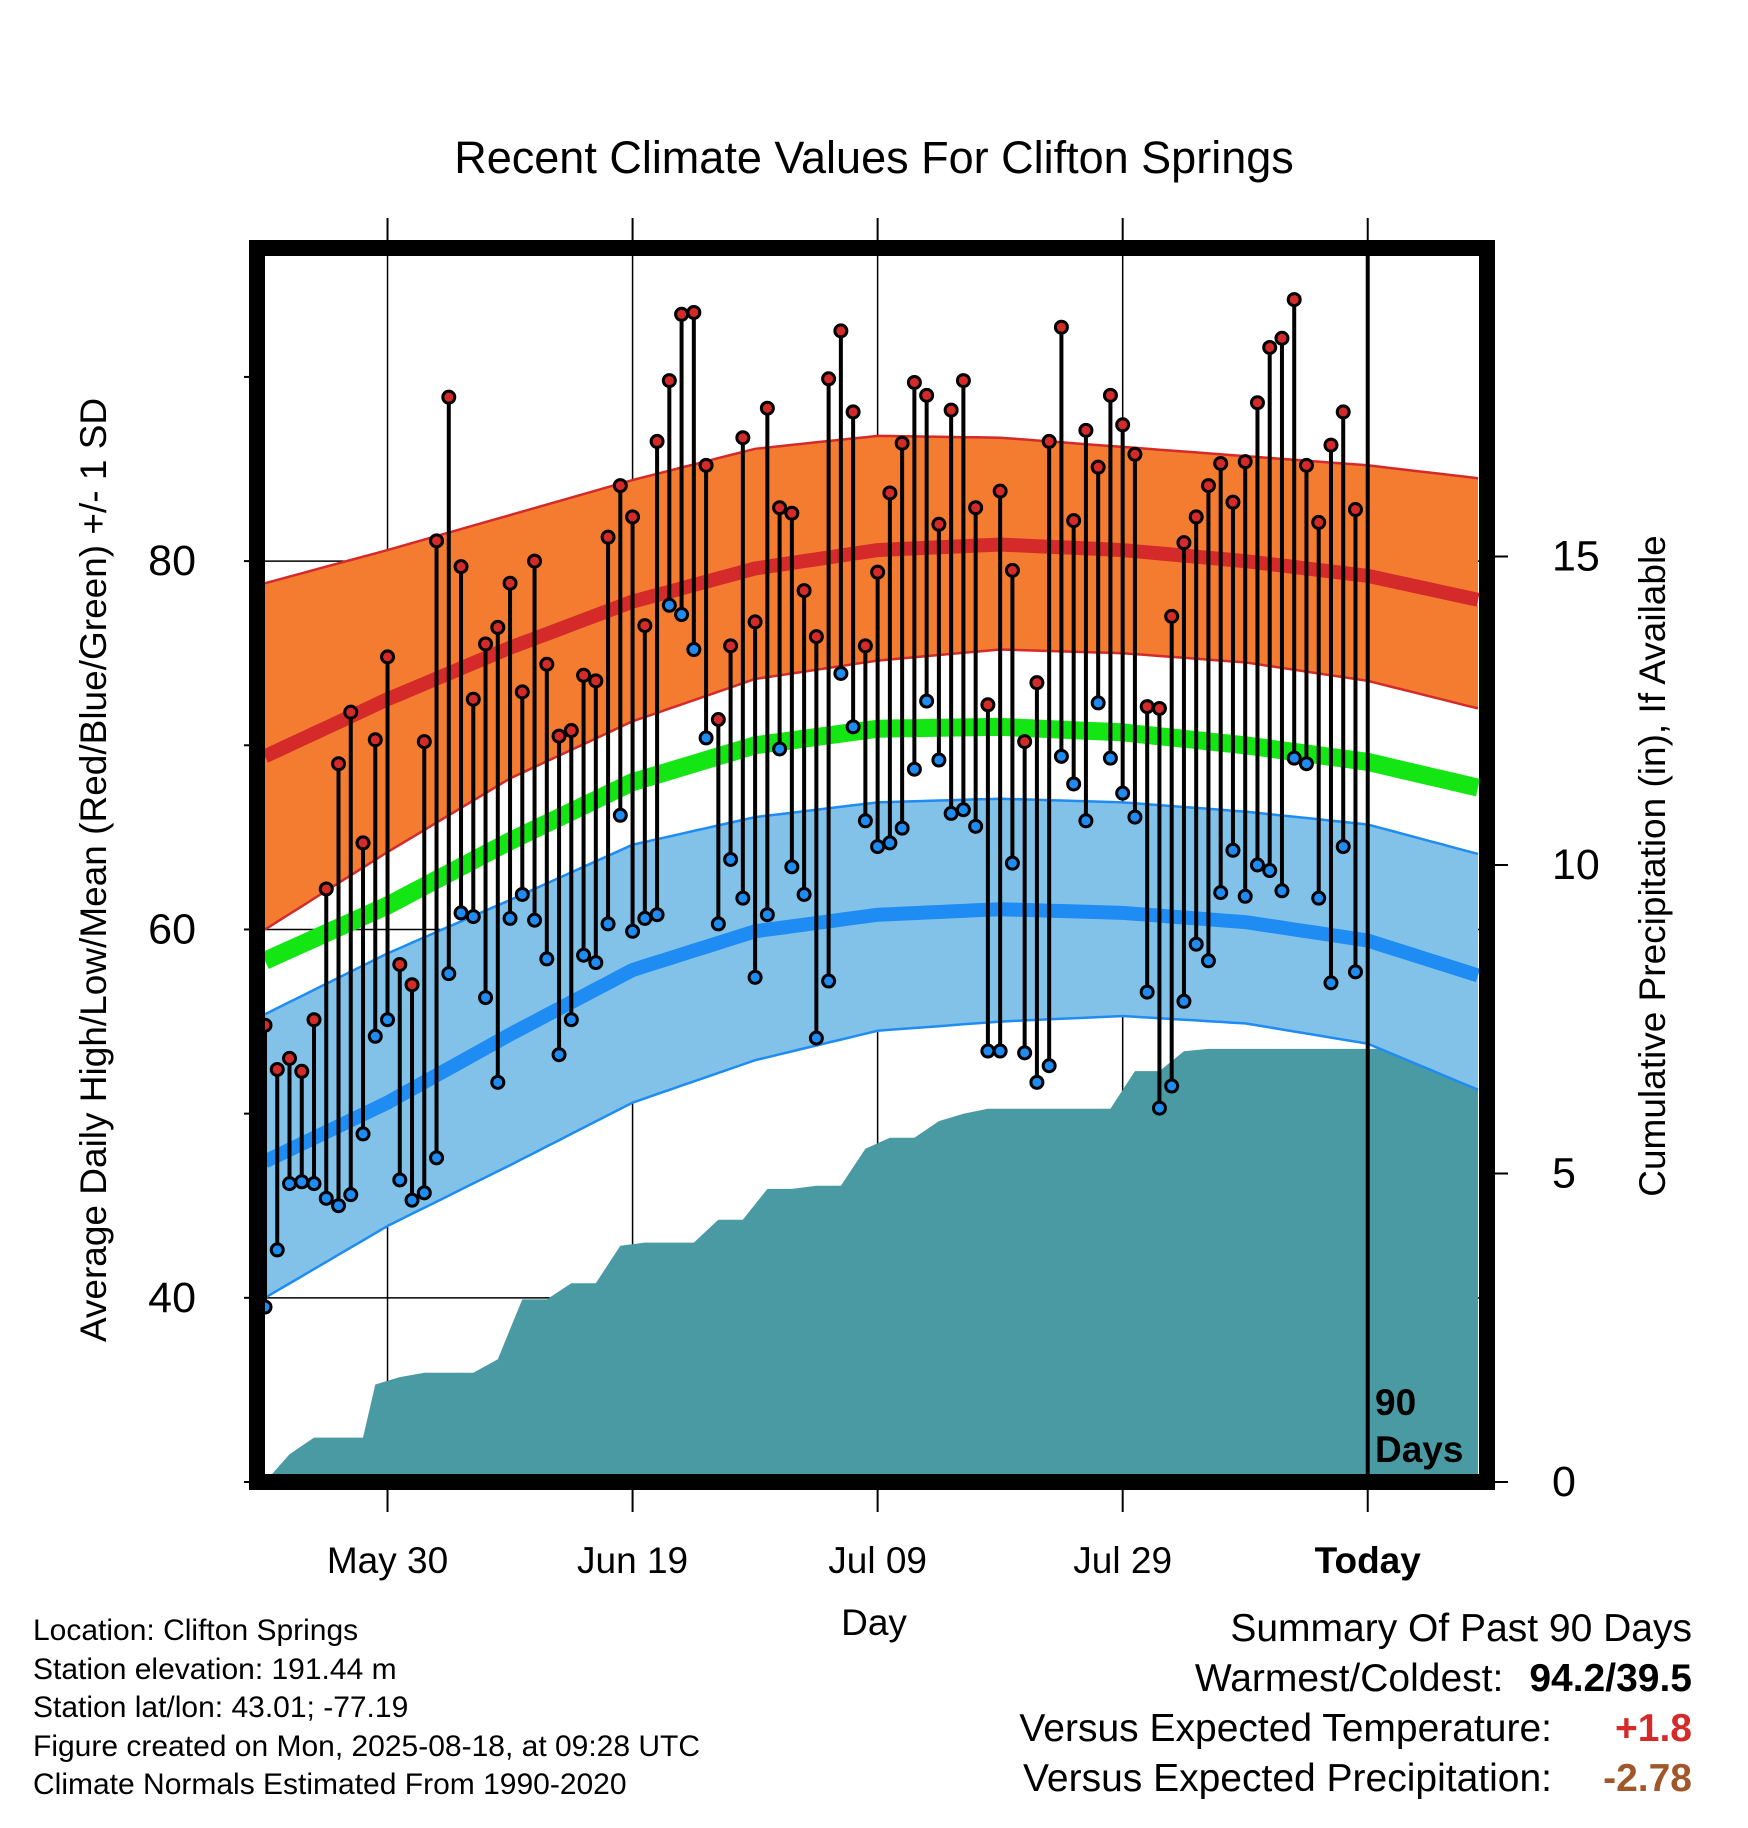 Image resolution: width=1748 pixels, height=1828 pixels. Describe the element at coordinates (1395, 1402) in the screenshot. I see `today-label-90: 90` at that location.